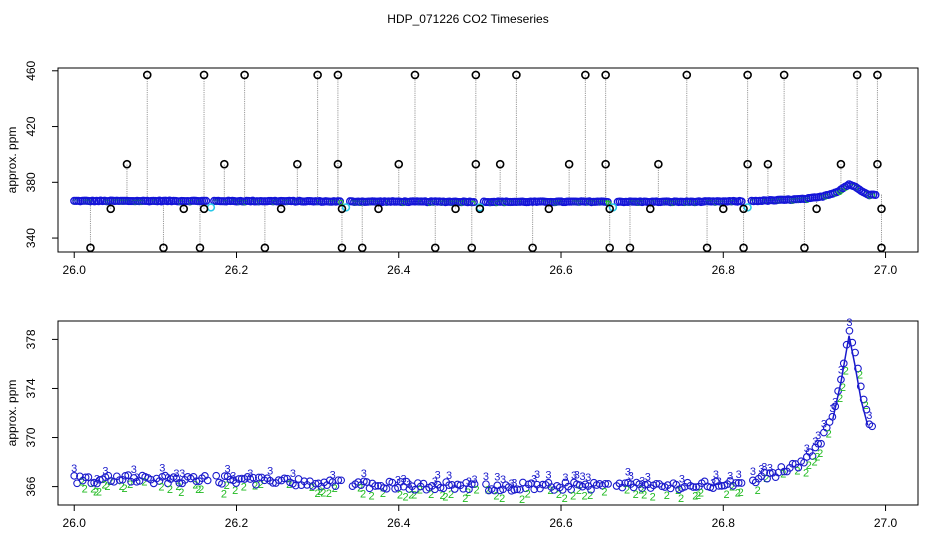 This screenshot has width=936, height=540. What do you see at coordinates (12, 413) in the screenshot?
I see `bottom-y-axis-label: approx. ppm` at bounding box center [12, 413].